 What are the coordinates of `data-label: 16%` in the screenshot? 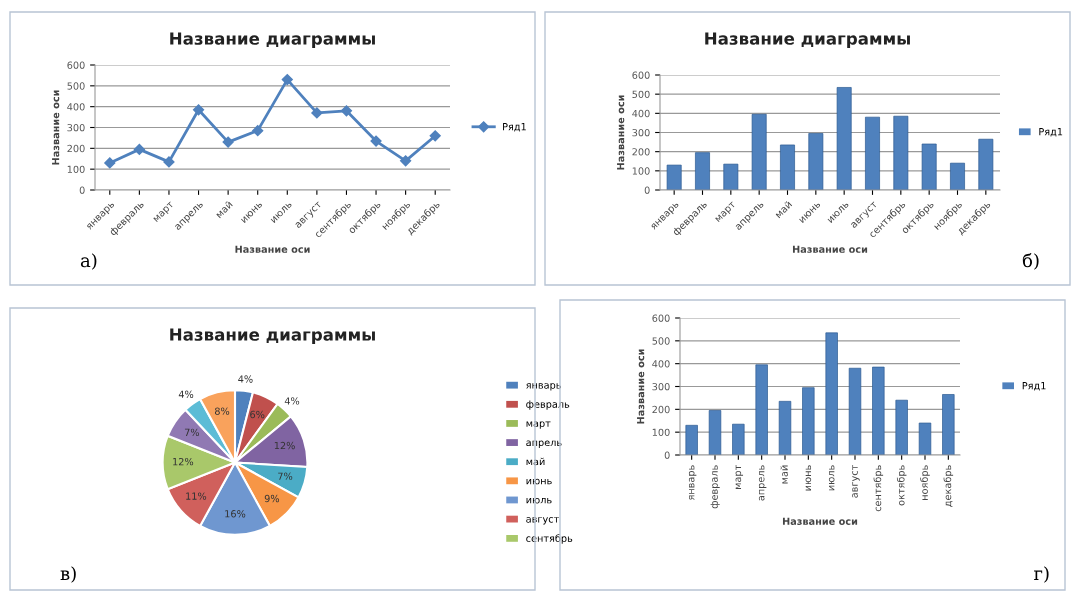 It's located at (235, 514).